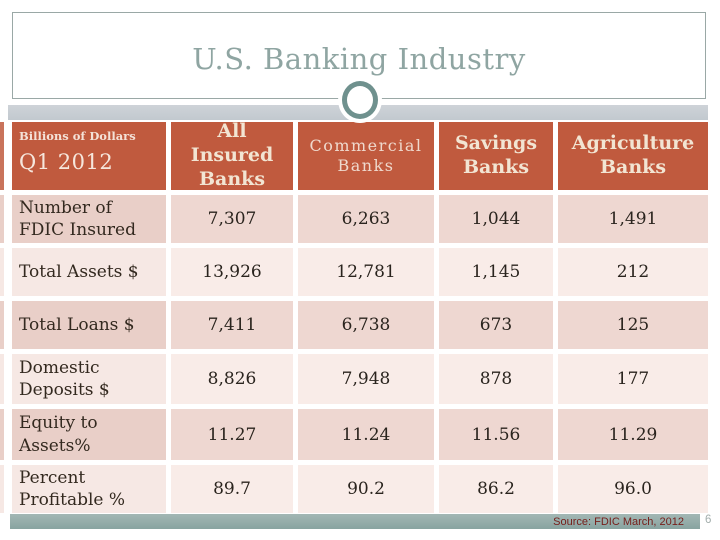  What do you see at coordinates (496, 219) in the screenshot?
I see `table-cell: 1,044` at bounding box center [496, 219].